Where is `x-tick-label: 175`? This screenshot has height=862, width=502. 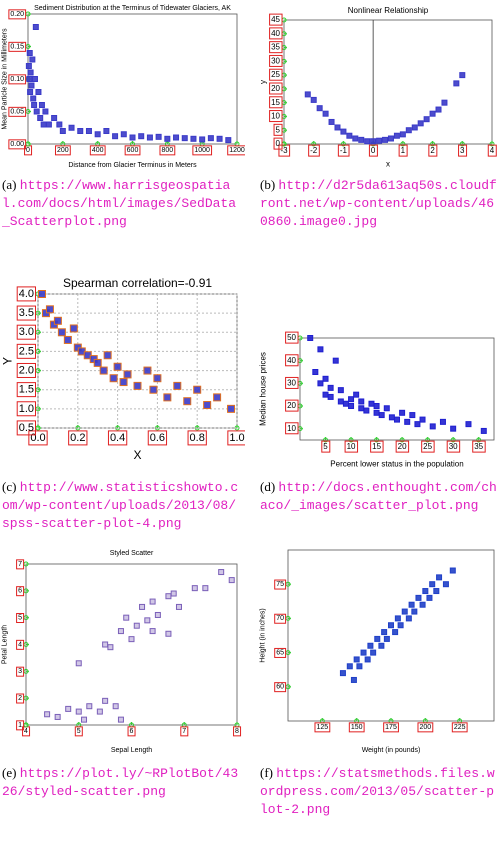
x-tick-label: 175 is located at coordinates (391, 727).